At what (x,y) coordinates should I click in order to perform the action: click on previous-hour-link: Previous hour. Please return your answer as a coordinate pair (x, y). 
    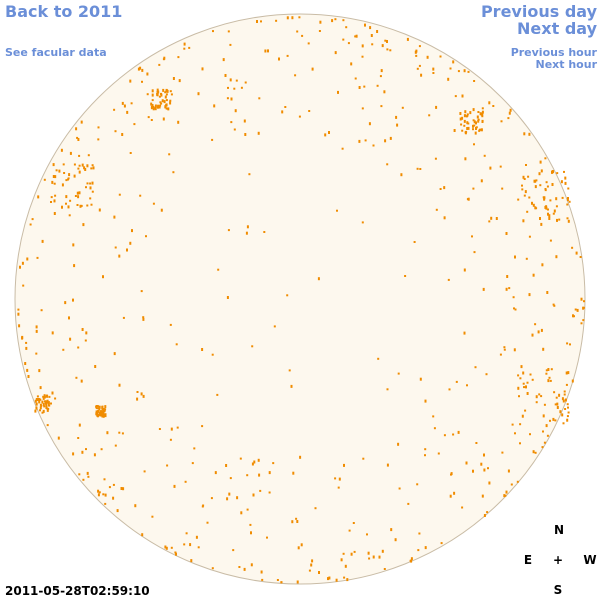
    Looking at the image, I should click on (554, 52).